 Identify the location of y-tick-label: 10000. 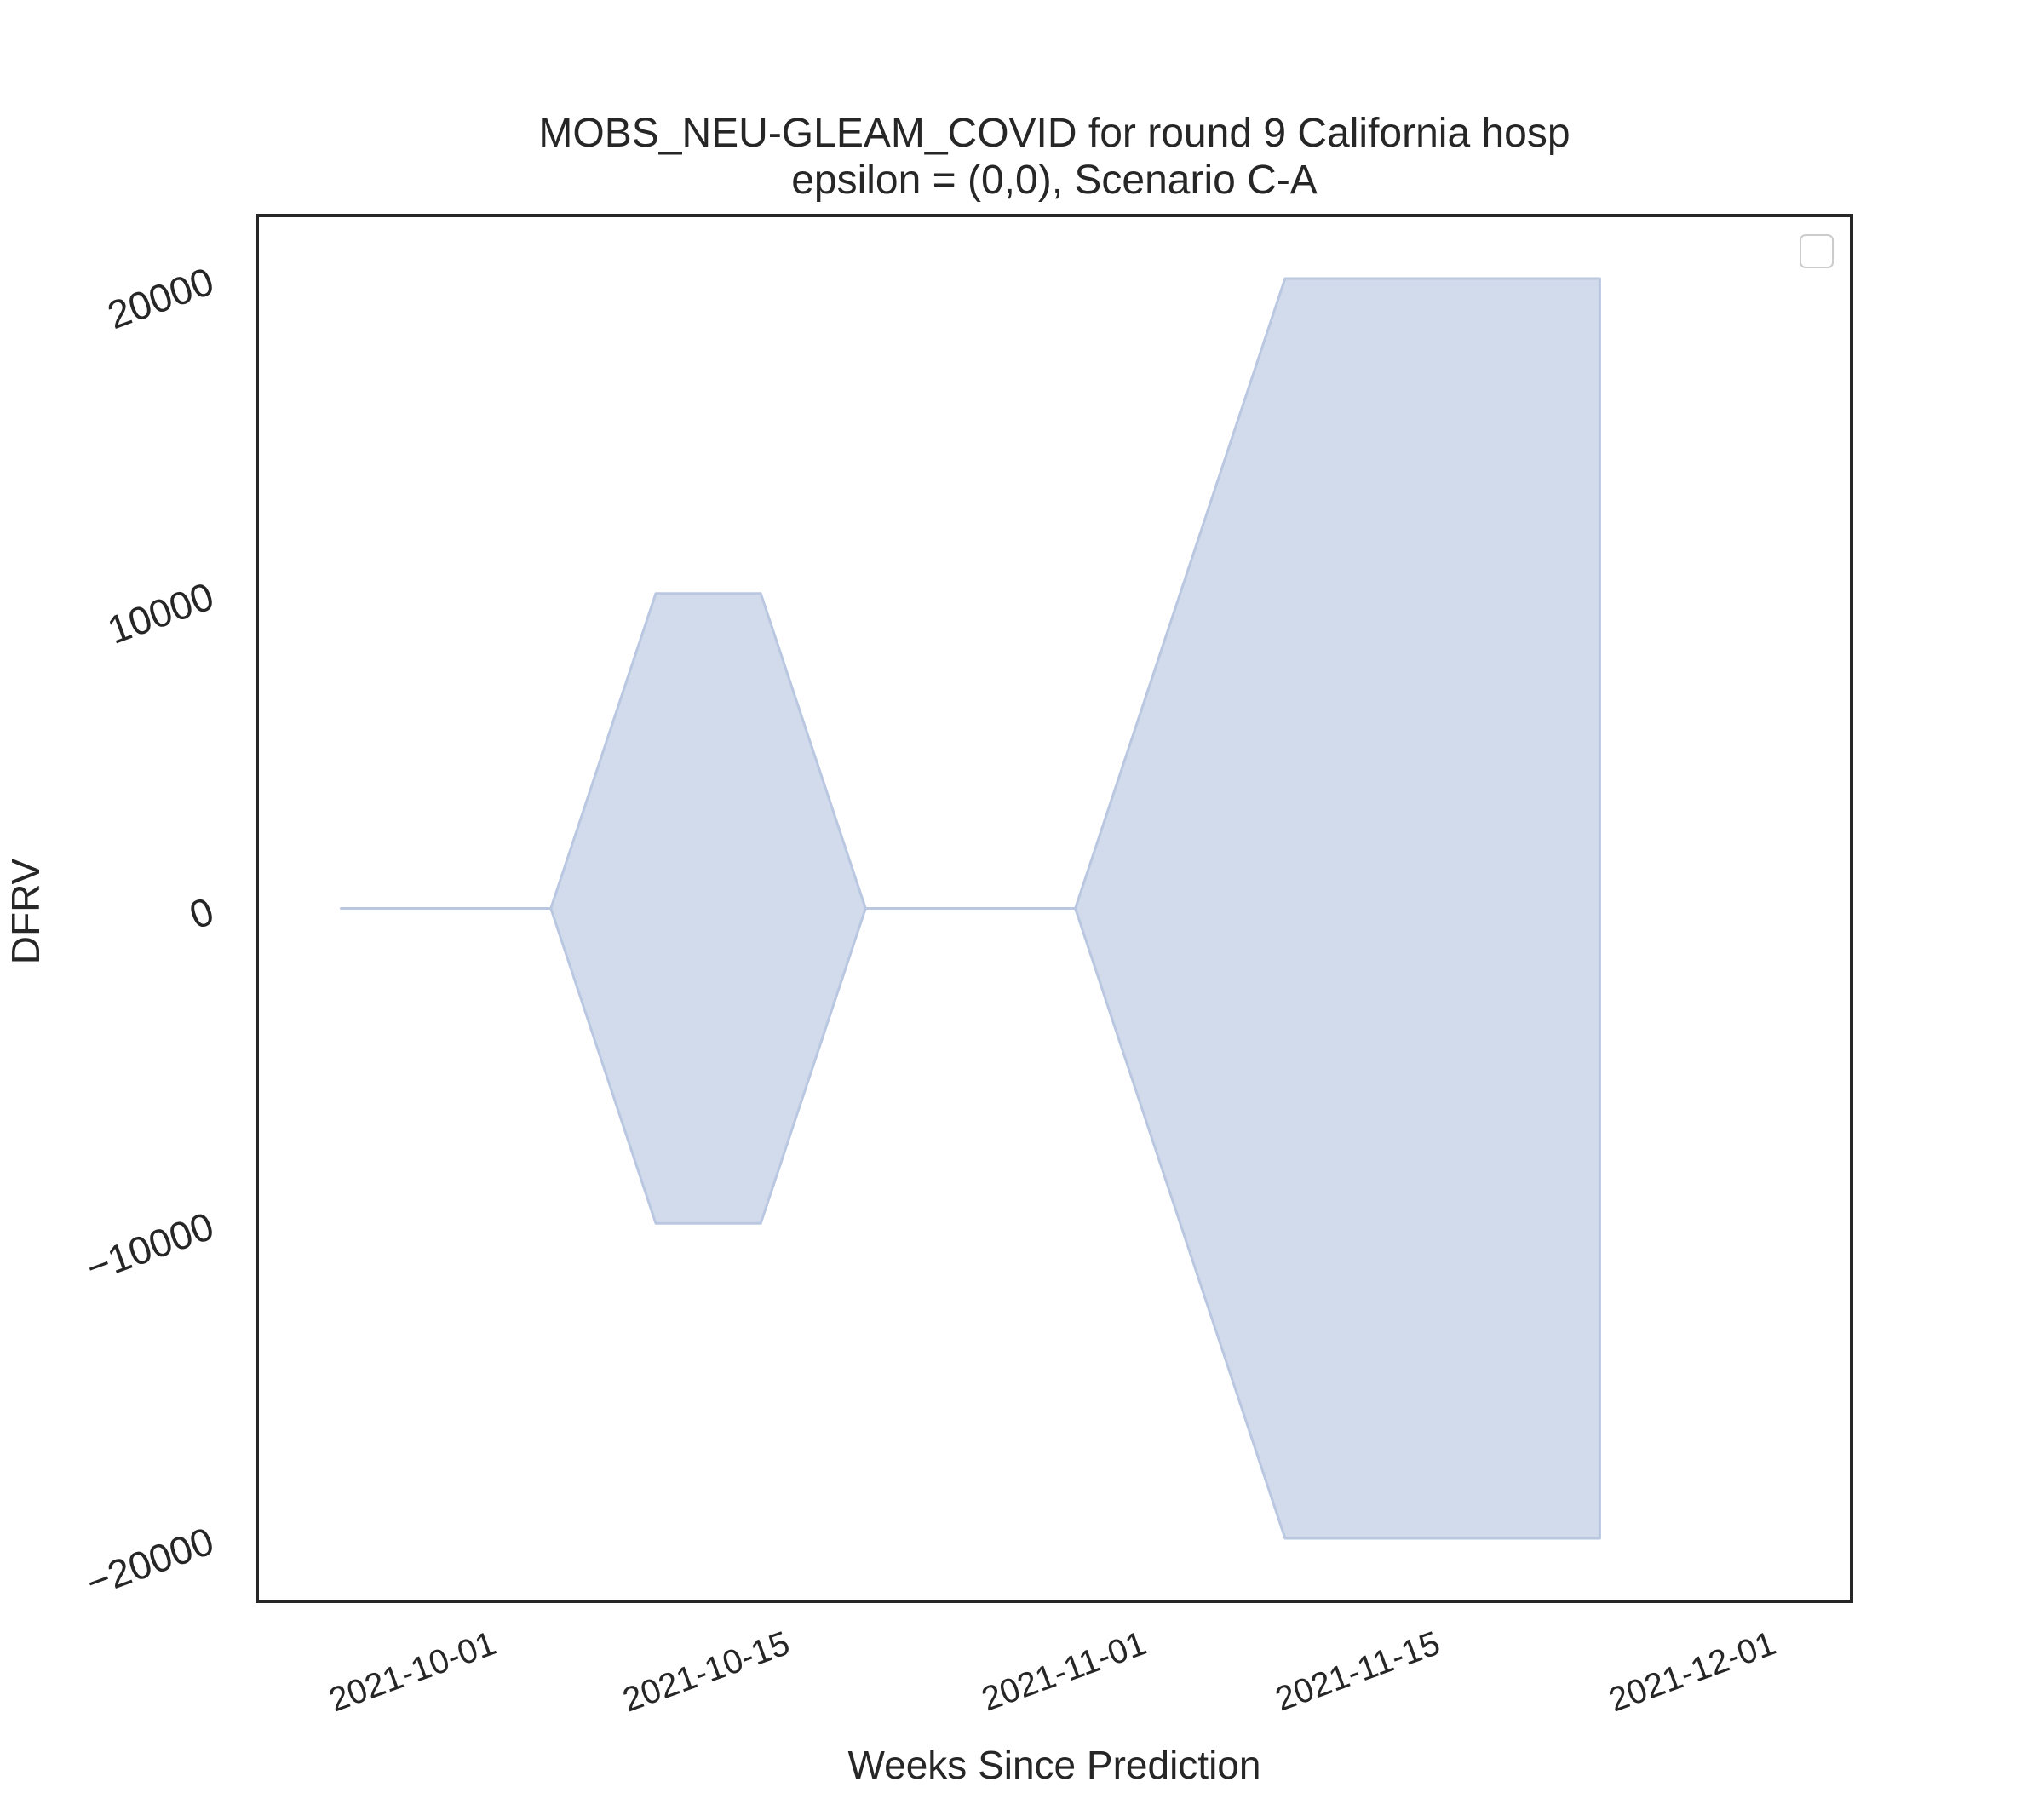
(160, 613).